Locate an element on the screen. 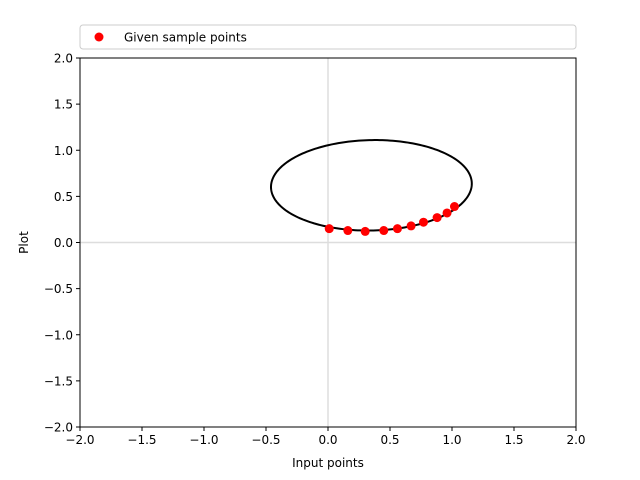  y-axis-ticks: −2.0 −1.5 −1.0 −0.5 0.0 0.5 1.0 1.5 2.0 is located at coordinates (62, 243).